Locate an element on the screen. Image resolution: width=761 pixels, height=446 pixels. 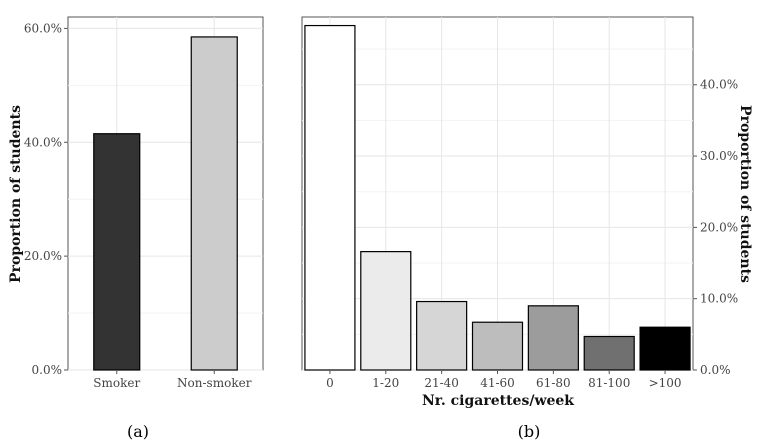
b-bar--100 is located at coordinates (665, 348).